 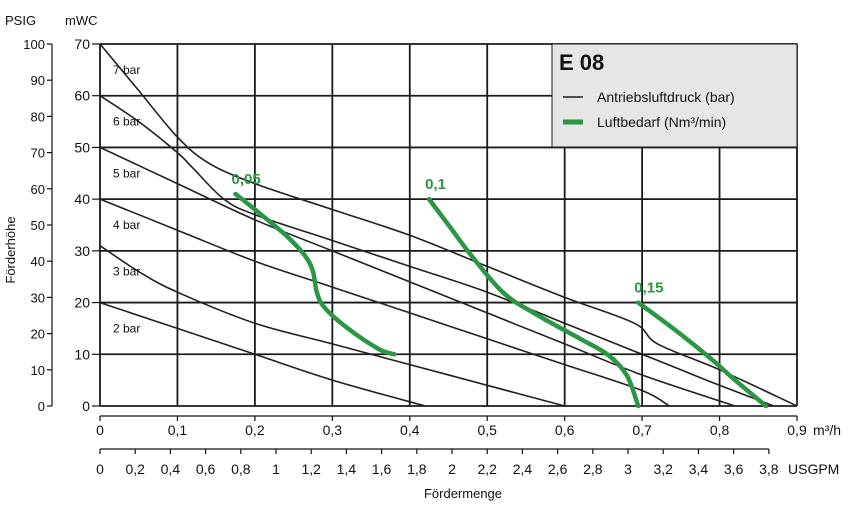 I want to click on legend-background, so click(x=674, y=95).